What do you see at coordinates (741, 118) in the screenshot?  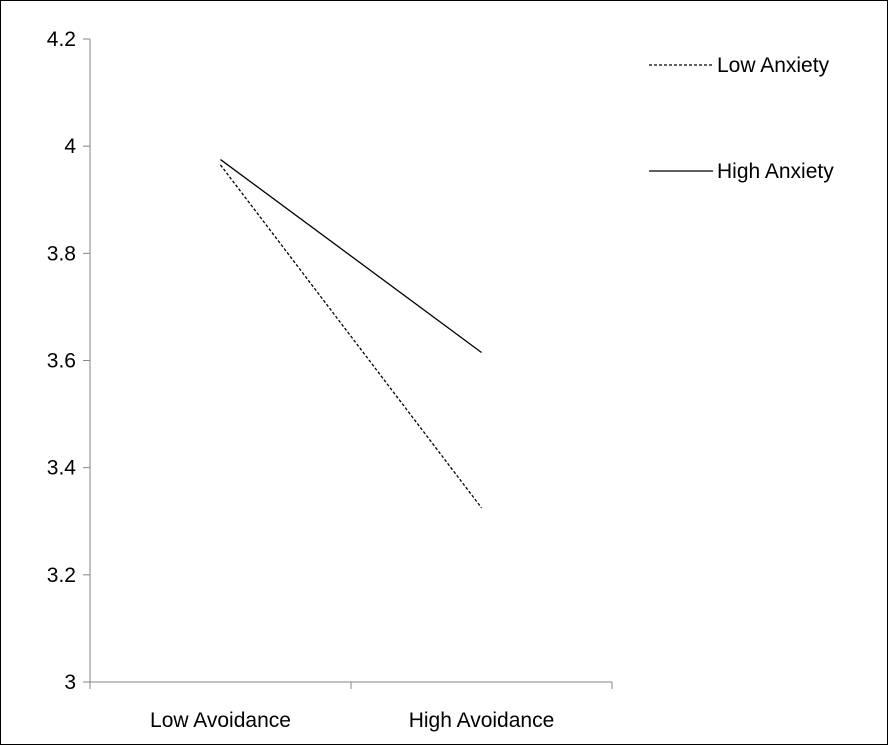 I see `legend: Low Anxiety High Anxiety` at bounding box center [741, 118].